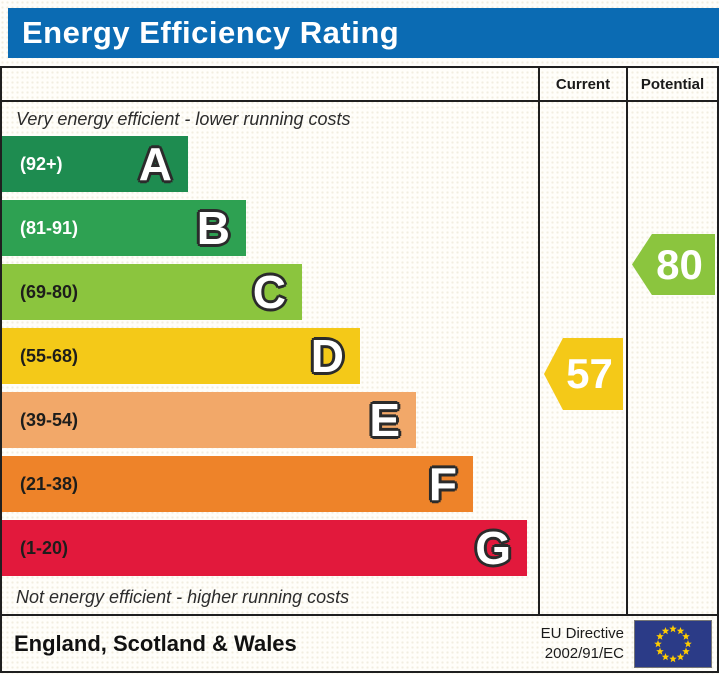  What do you see at coordinates (671, 84) in the screenshot?
I see `column-header-potential: Potential` at bounding box center [671, 84].